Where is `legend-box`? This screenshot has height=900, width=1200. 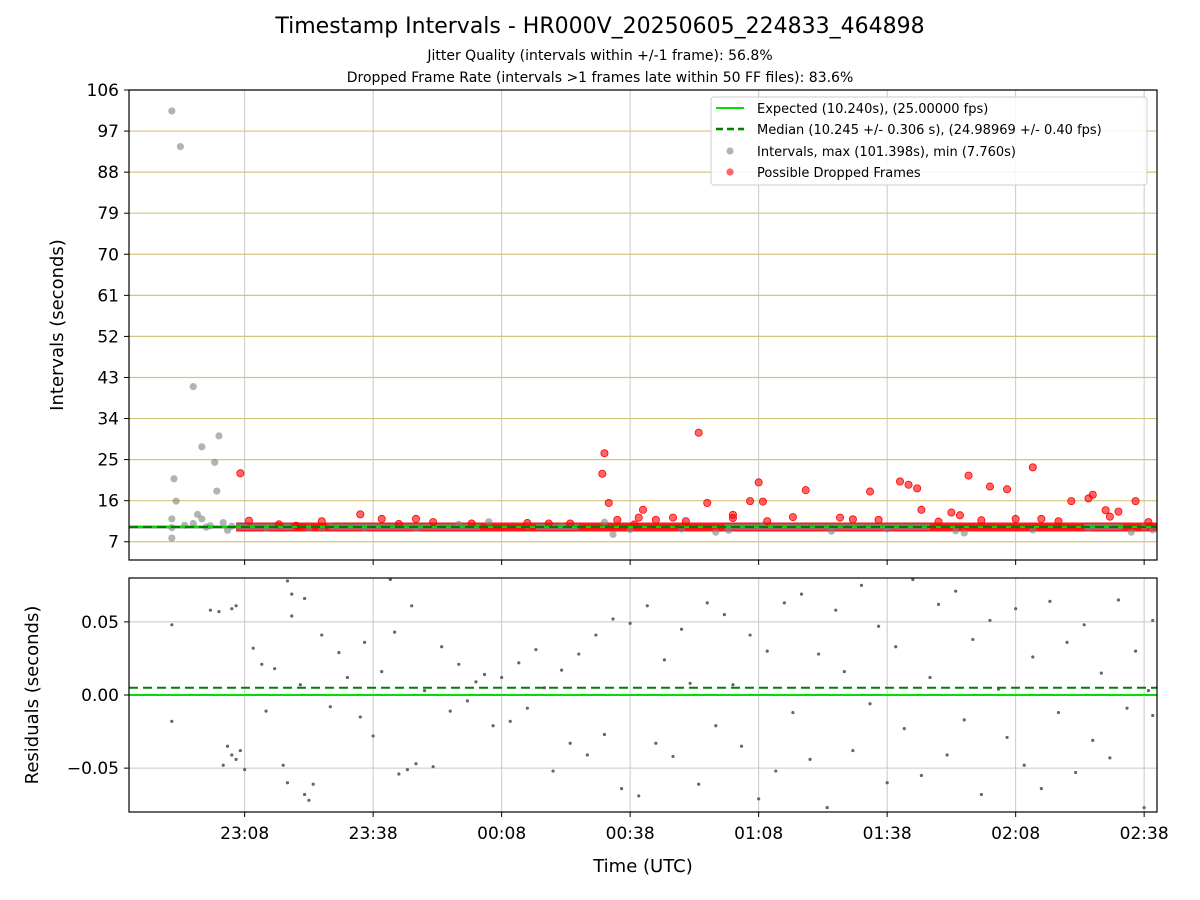 legend-box is located at coordinates (929, 141).